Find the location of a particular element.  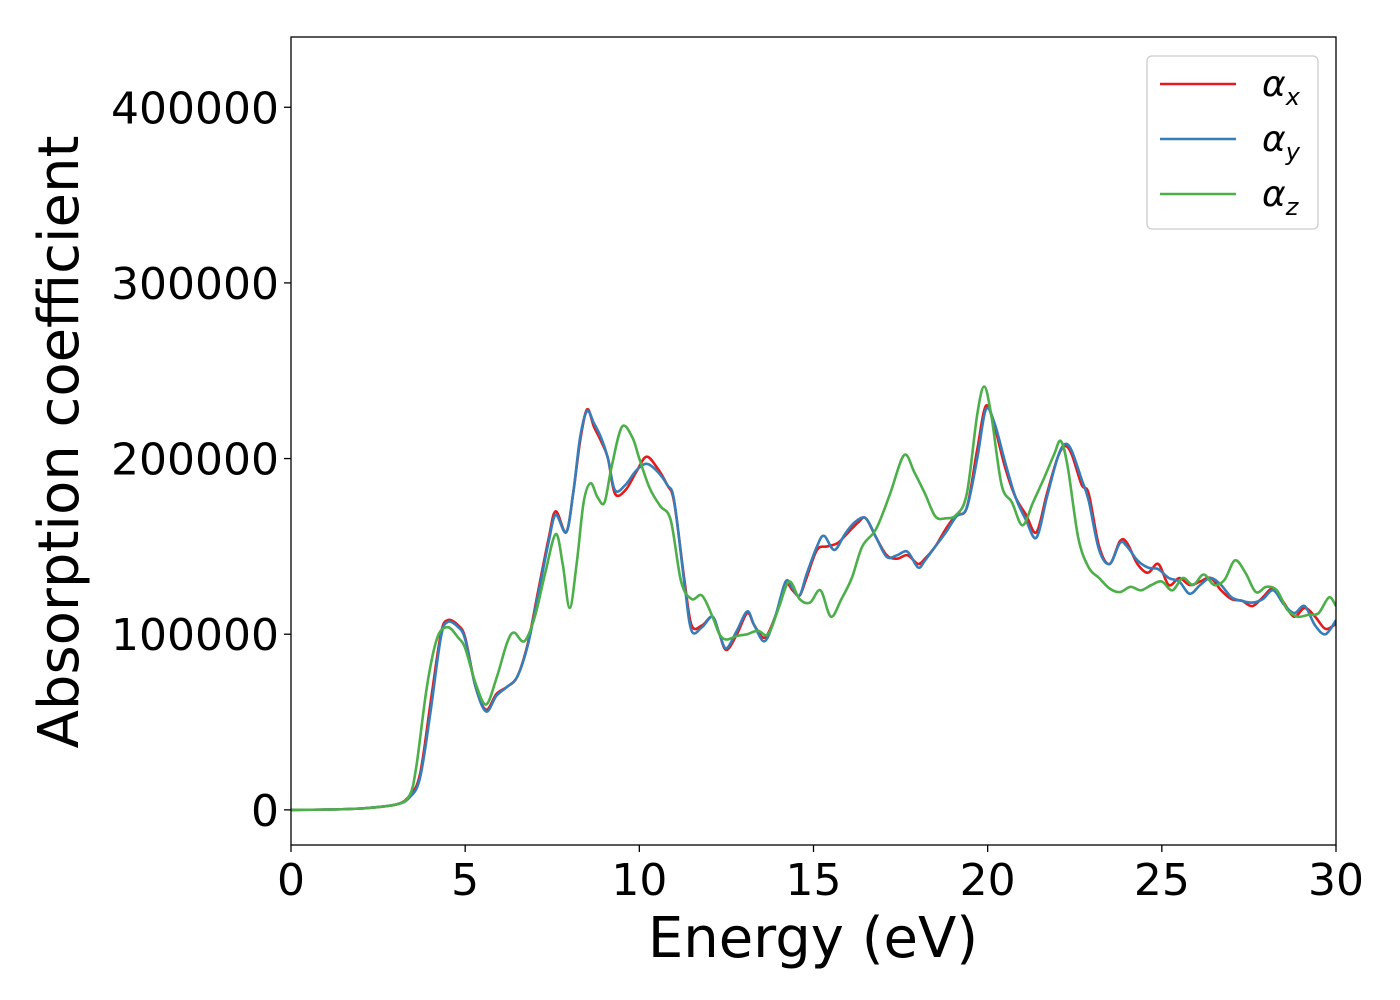

x-tick-label: 10 is located at coordinates (639, 880).